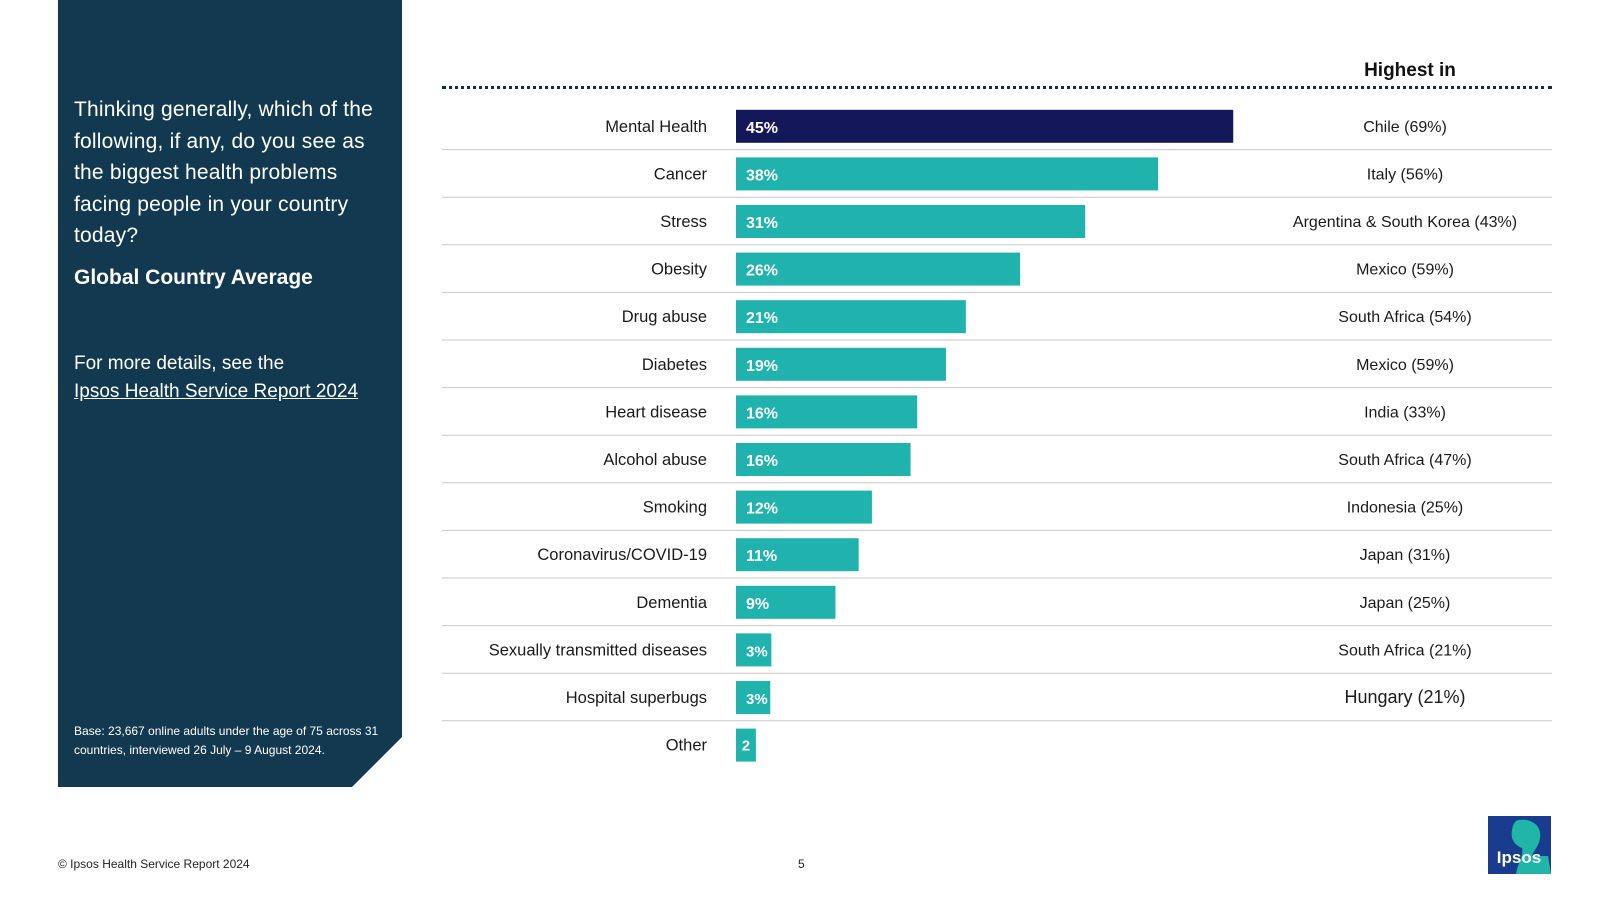  I want to click on category-label: Hospital superbugs, so click(636, 698).